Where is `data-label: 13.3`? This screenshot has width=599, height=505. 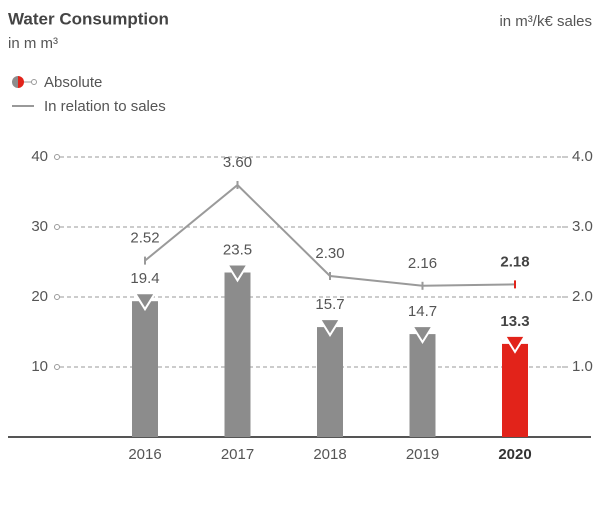
data-label: 13.3 is located at coordinates (514, 321).